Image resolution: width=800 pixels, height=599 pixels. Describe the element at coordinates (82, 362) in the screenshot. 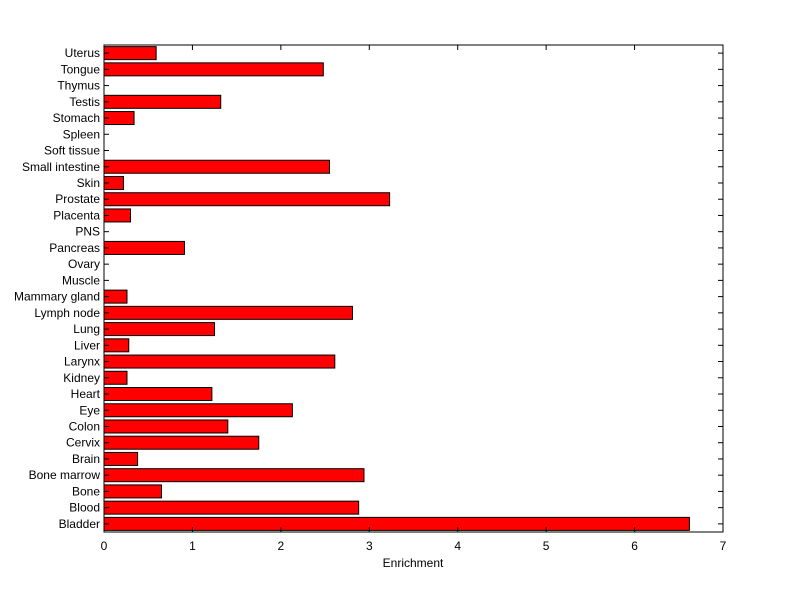

I see `category-label-larynx: Larynx` at that location.